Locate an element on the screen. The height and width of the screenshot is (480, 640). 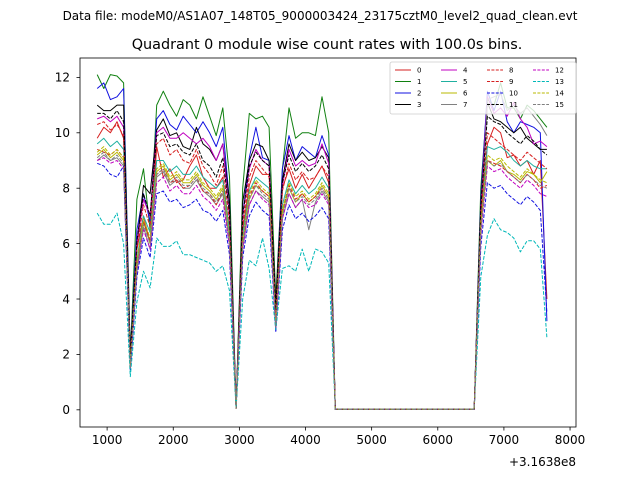
x-tick-label: 3000 is located at coordinates (239, 440).